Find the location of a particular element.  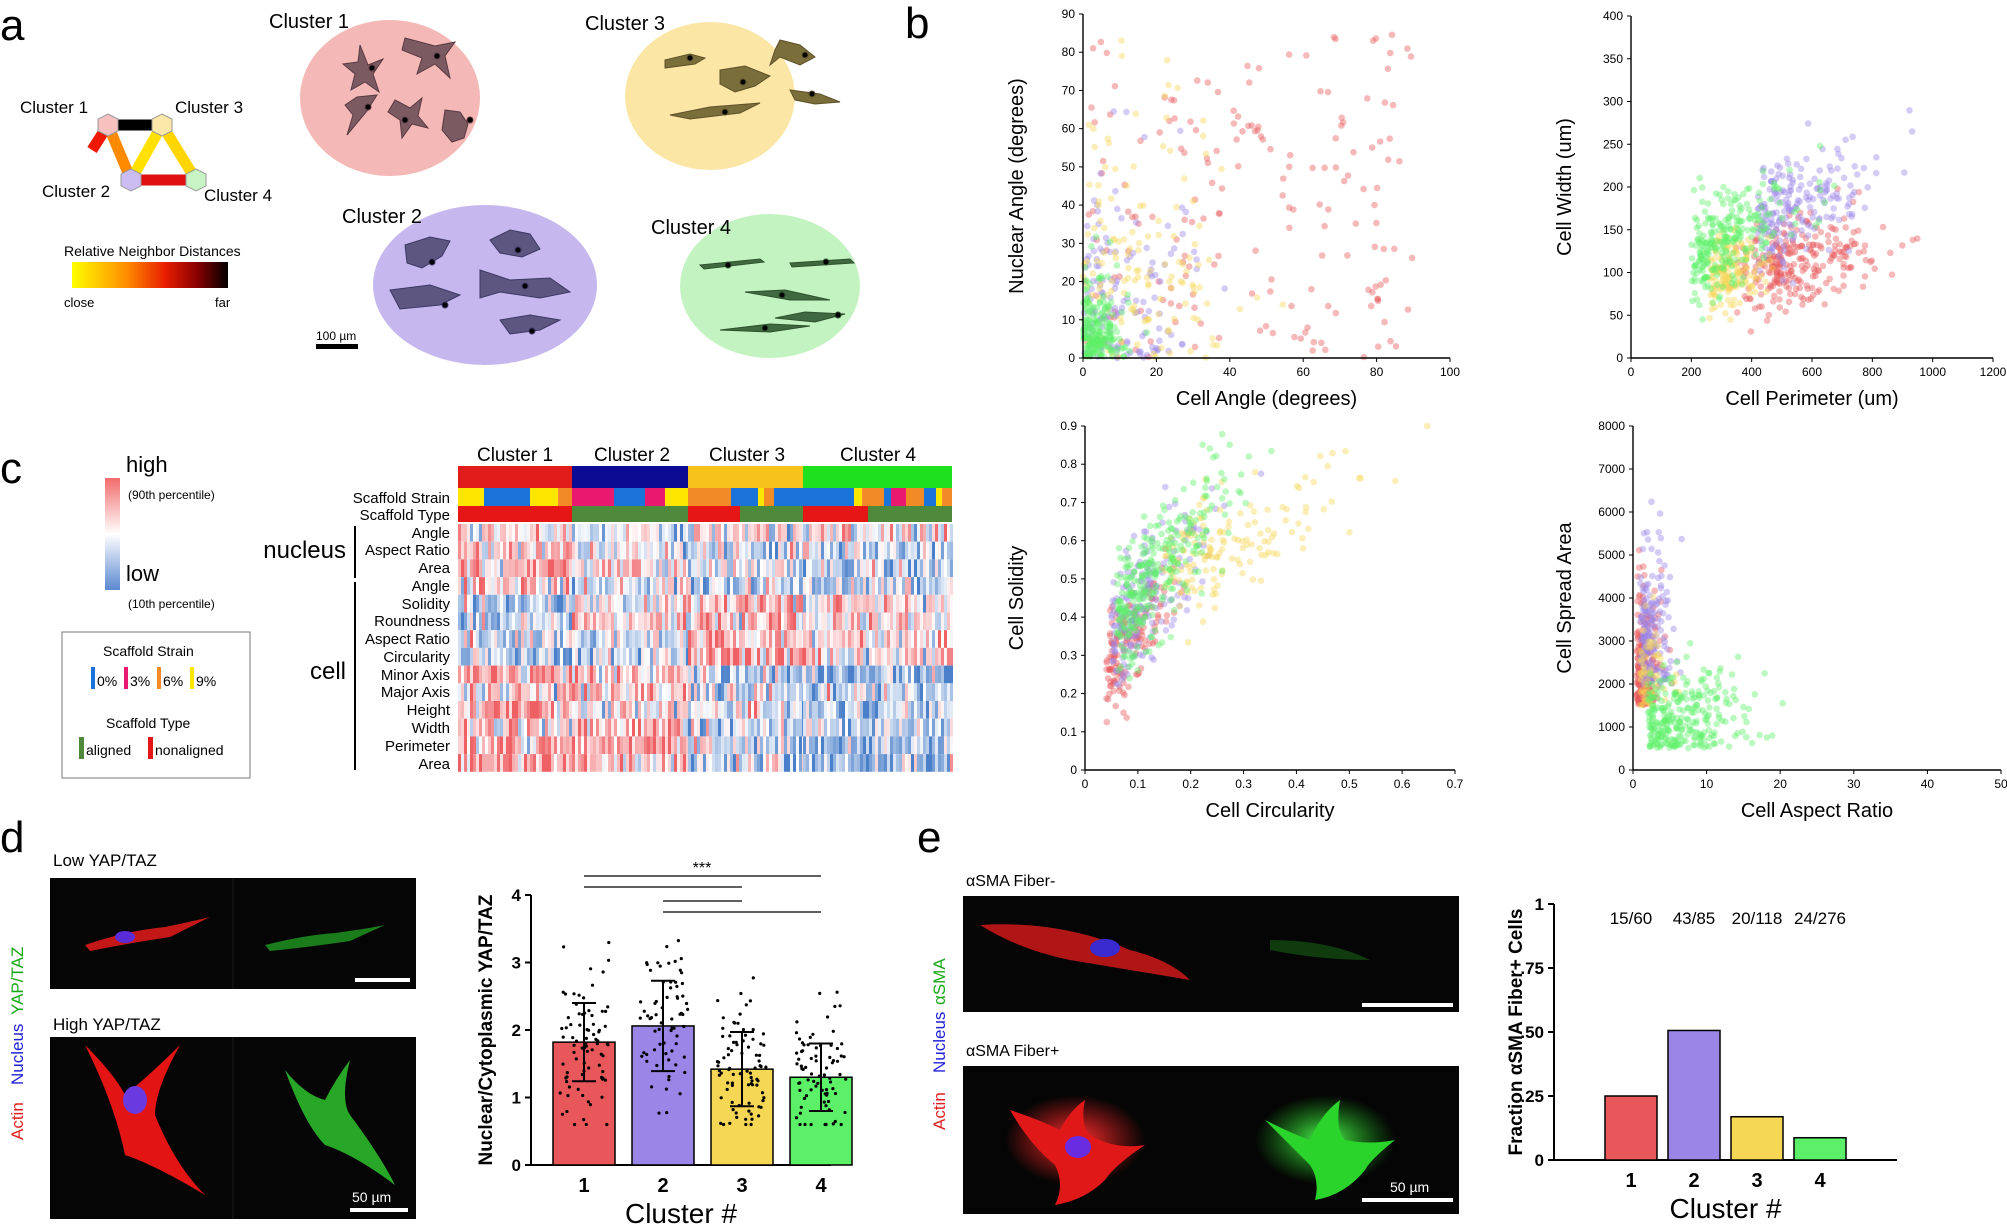

cluster-header-bar is located at coordinates (877, 477).